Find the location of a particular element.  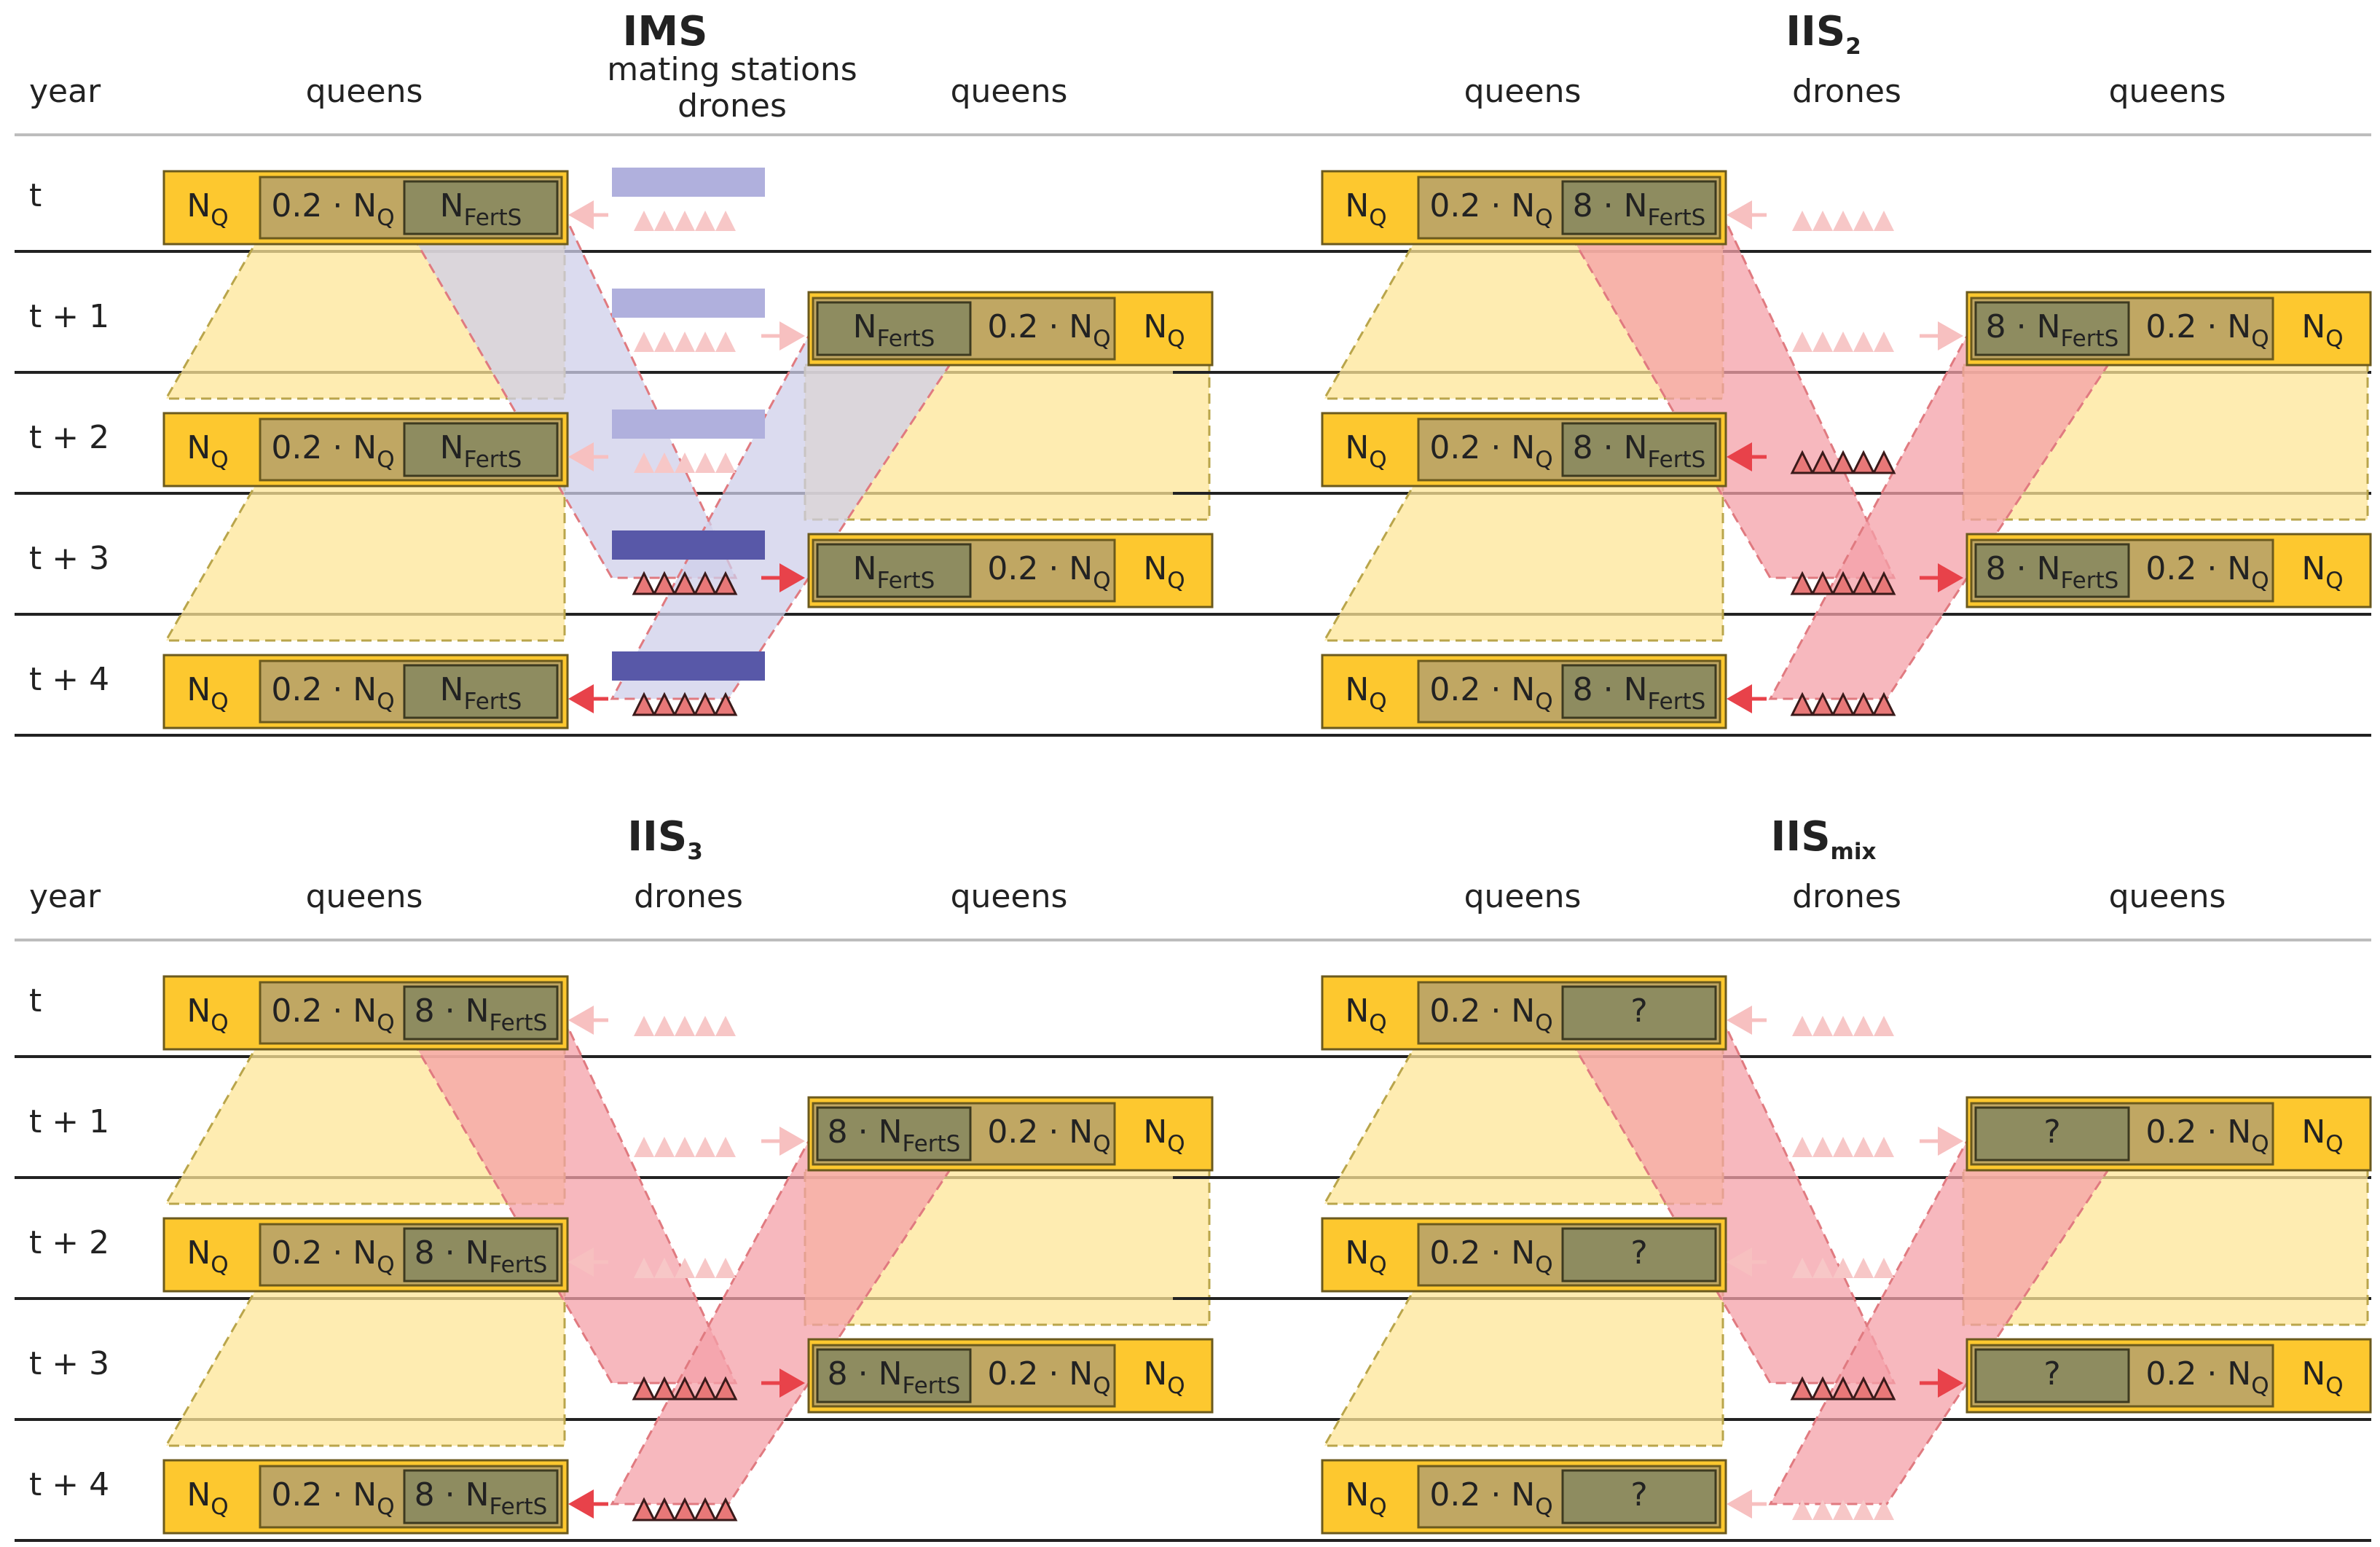

year-label: t + 3 is located at coordinates (69, 1363).